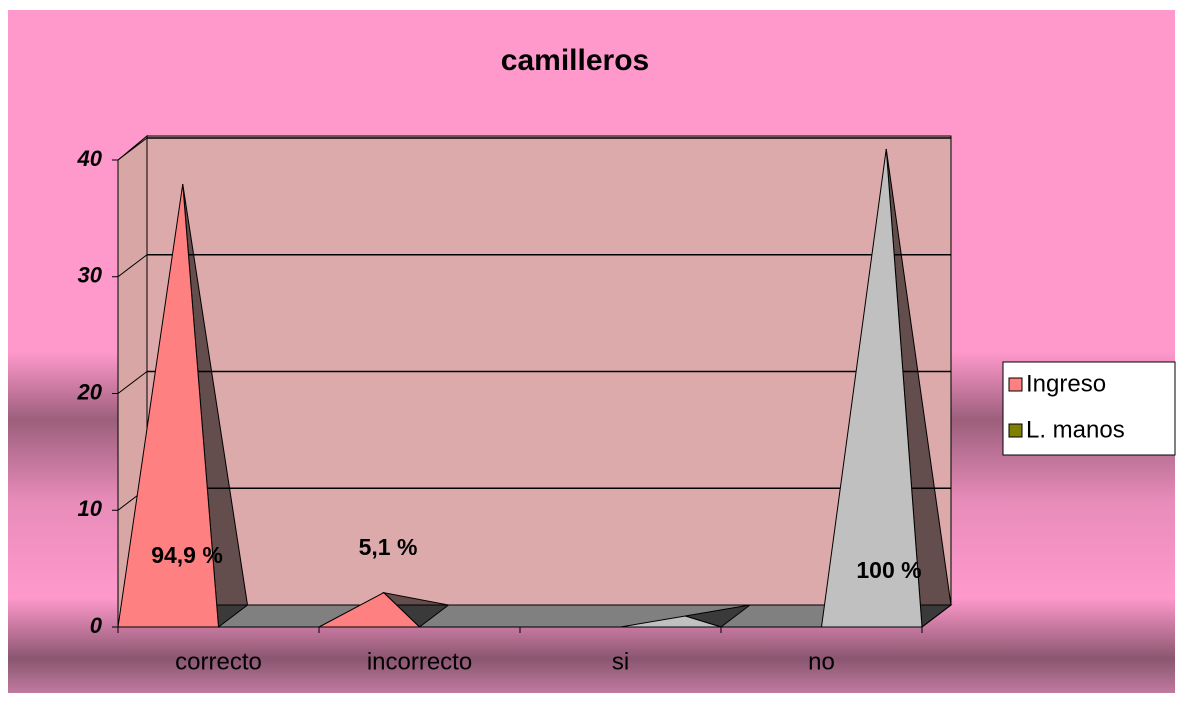 The image size is (1184, 707). I want to click on data-annotation: 5,1 %, so click(388, 547).